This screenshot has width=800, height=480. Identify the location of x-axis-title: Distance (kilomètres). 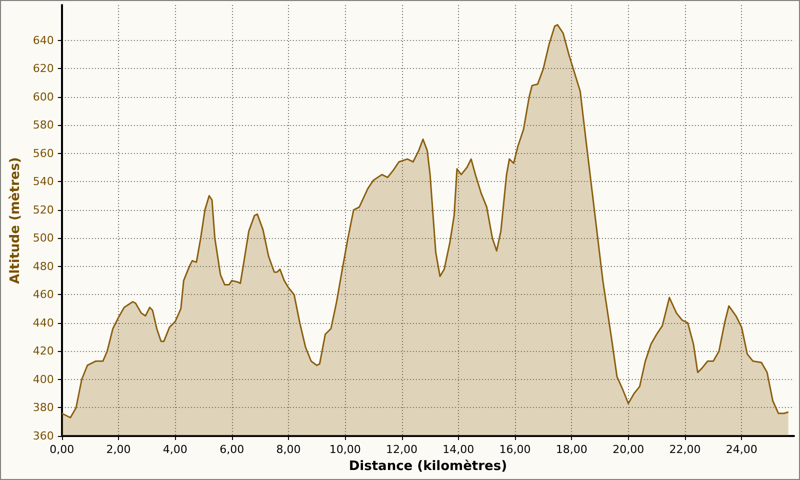
(428, 466).